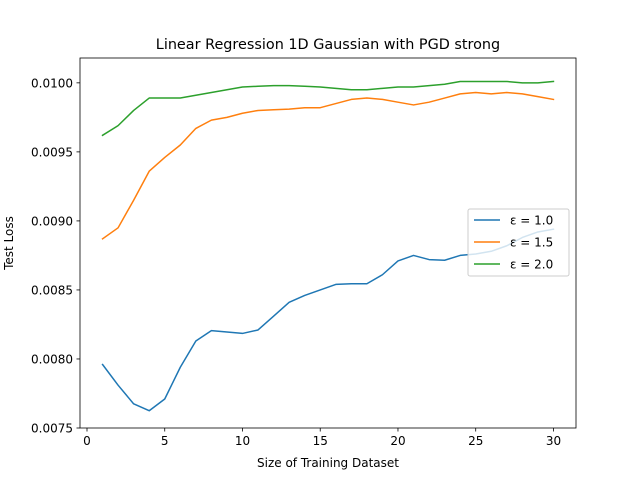 This screenshot has height=484, width=640. Describe the element at coordinates (52, 221) in the screenshot. I see `y-tick-label: 0.0090` at that location.